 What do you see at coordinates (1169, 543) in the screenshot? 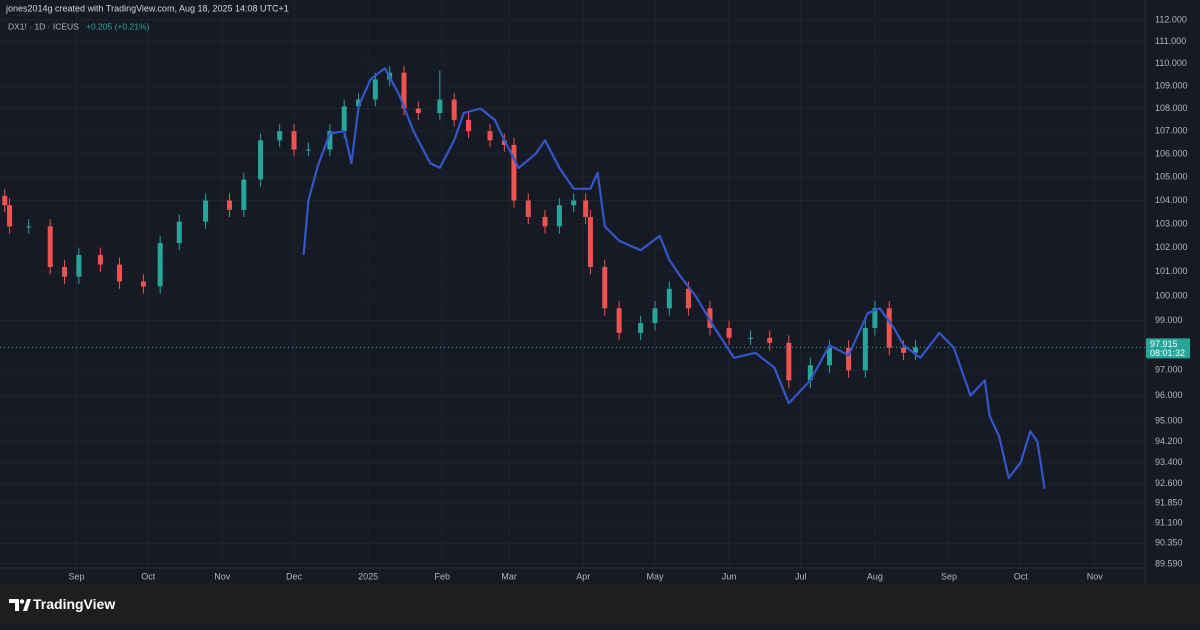
I see `y-tick-label: 90.350` at bounding box center [1169, 543].